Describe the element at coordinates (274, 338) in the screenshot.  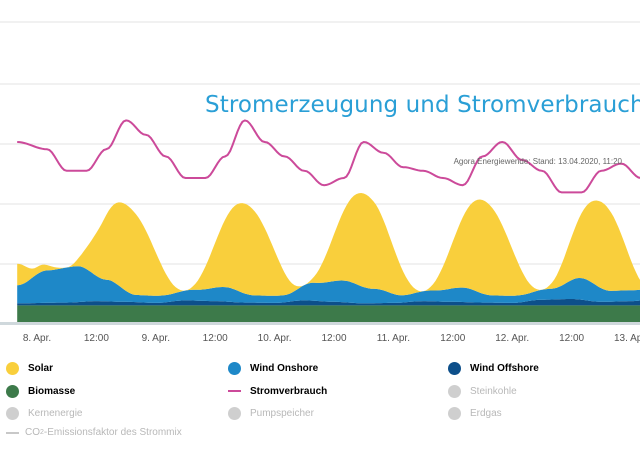
I see `x-tick-label: 10. Apr.` at that location.